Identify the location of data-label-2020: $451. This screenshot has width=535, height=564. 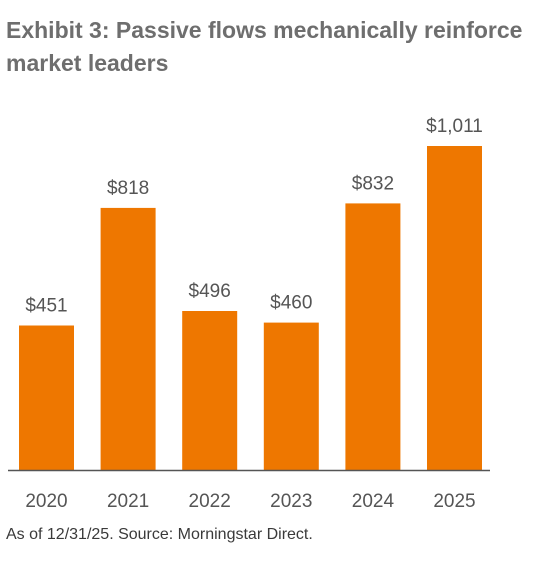
(46, 306).